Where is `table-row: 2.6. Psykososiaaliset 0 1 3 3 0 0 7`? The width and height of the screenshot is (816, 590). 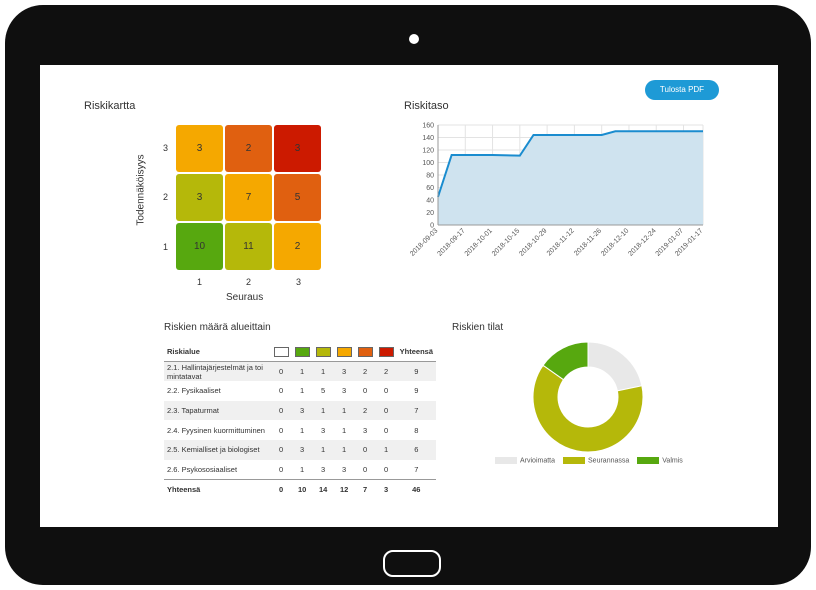
table-row: 2.6. Psykososiaaliset 0 1 3 3 0 0 7 is located at coordinates (300, 470).